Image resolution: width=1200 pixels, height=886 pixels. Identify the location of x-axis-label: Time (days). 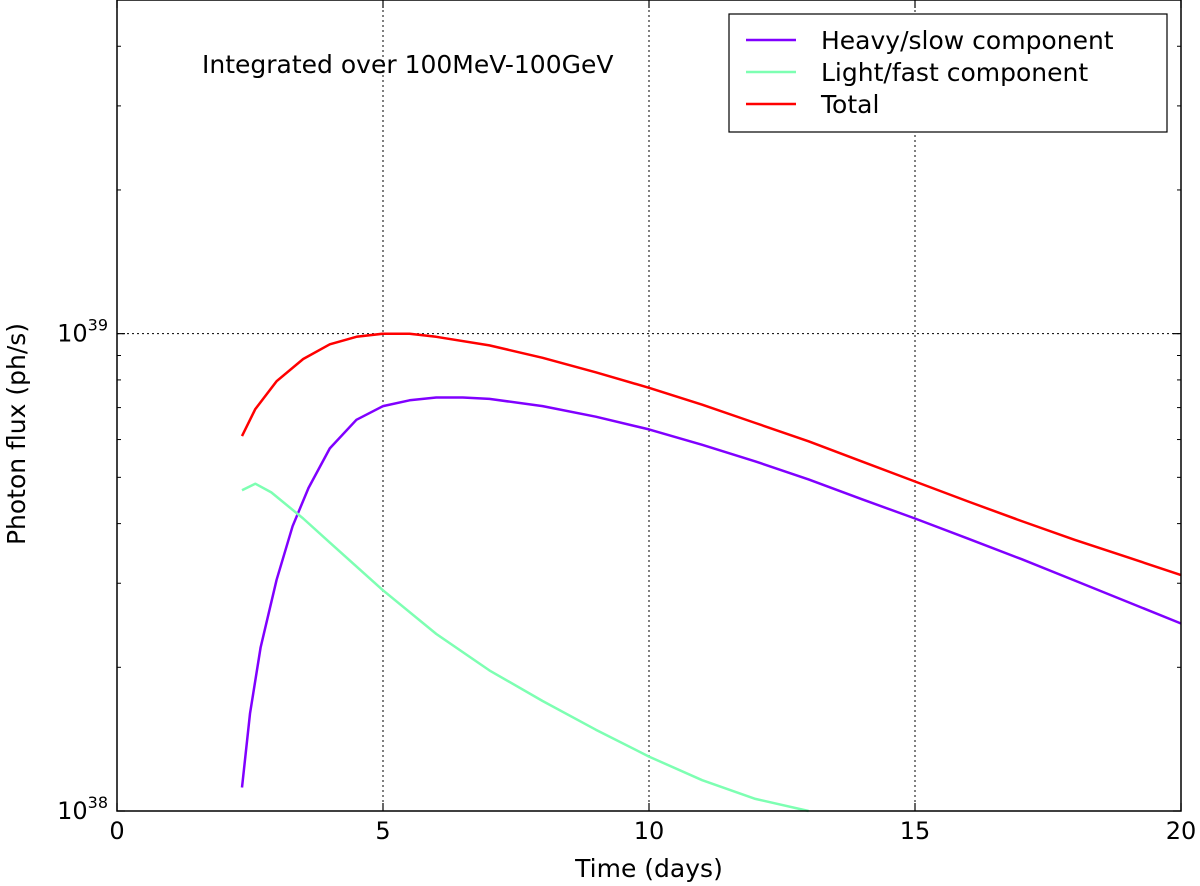
(648, 868).